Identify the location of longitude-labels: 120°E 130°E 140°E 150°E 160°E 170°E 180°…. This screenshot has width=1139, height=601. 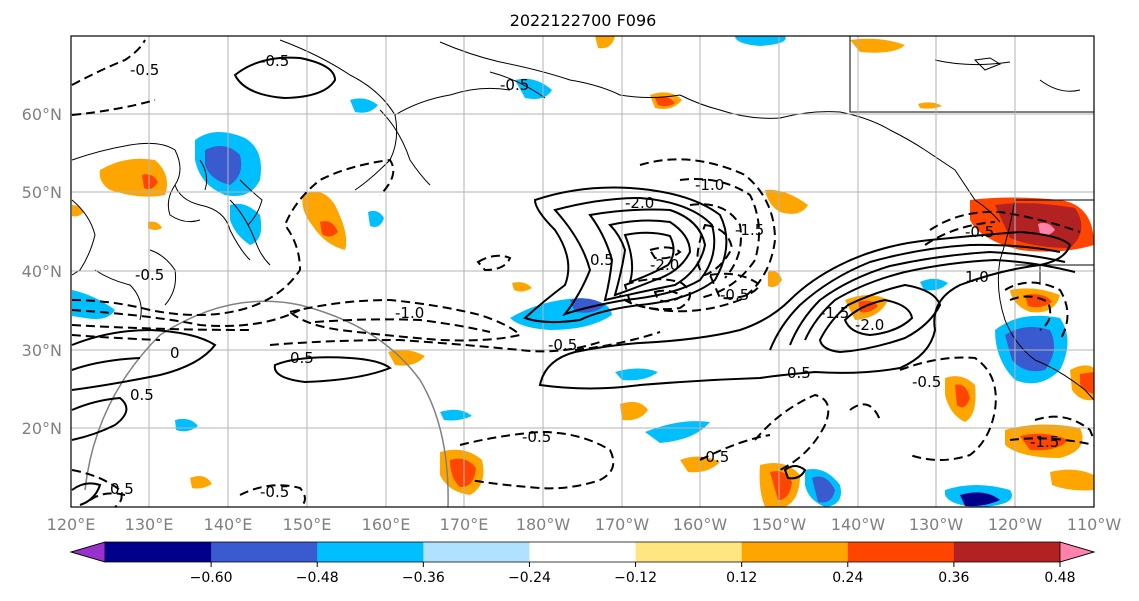
(584, 524).